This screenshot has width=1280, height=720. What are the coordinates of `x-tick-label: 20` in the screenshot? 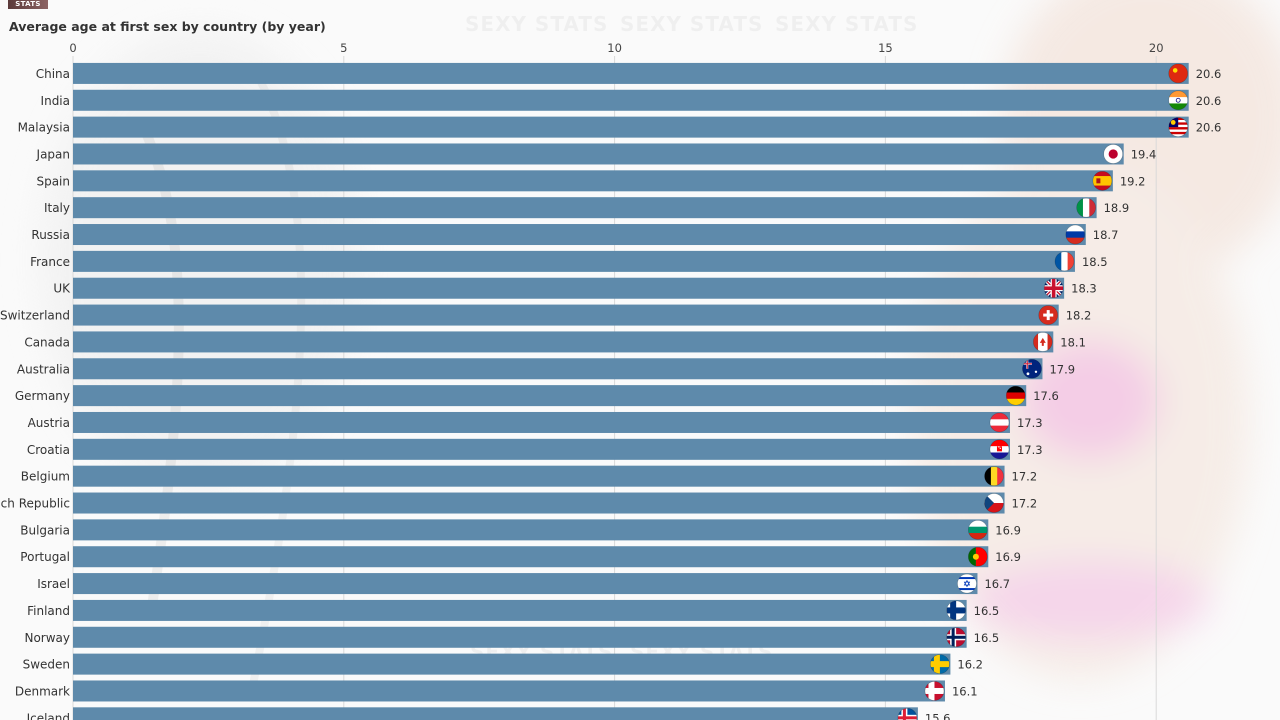 It's located at (1156, 48).